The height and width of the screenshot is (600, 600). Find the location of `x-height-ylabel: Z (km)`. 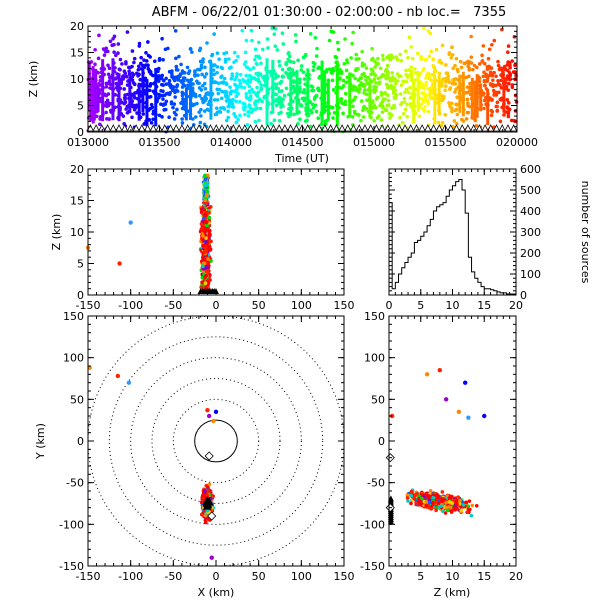

x-height-ylabel: Z (km) is located at coordinates (56, 232).